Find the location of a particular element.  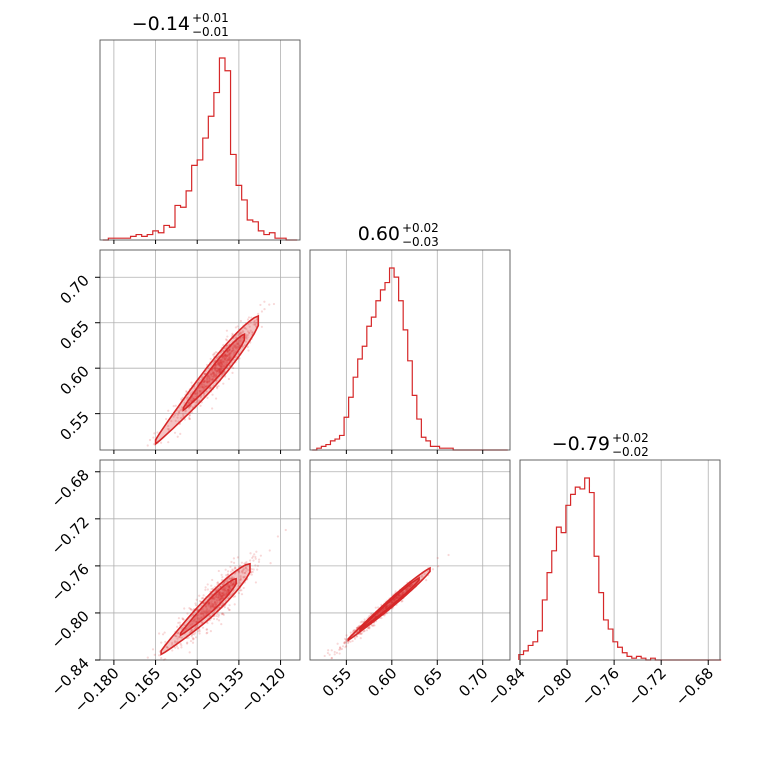

param-err-plus-0: +0.01 is located at coordinates (210, 18).